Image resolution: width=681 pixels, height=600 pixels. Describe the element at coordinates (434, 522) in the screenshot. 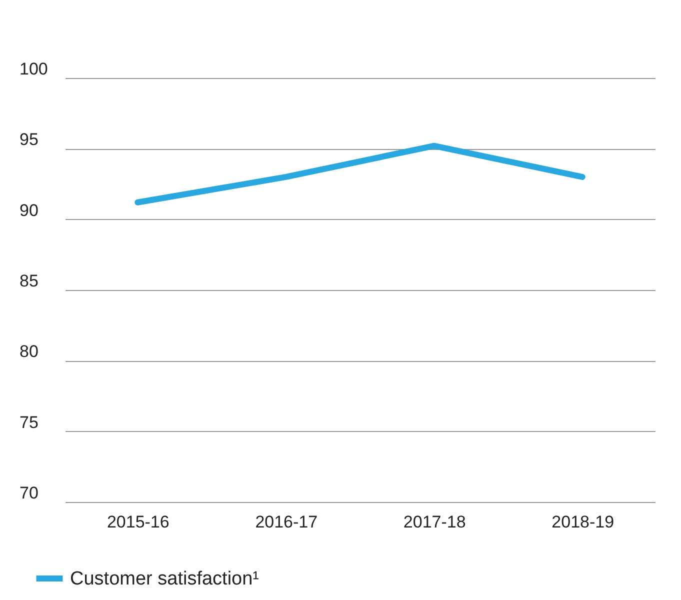

I see `x-tick-label: 2017-18` at that location.